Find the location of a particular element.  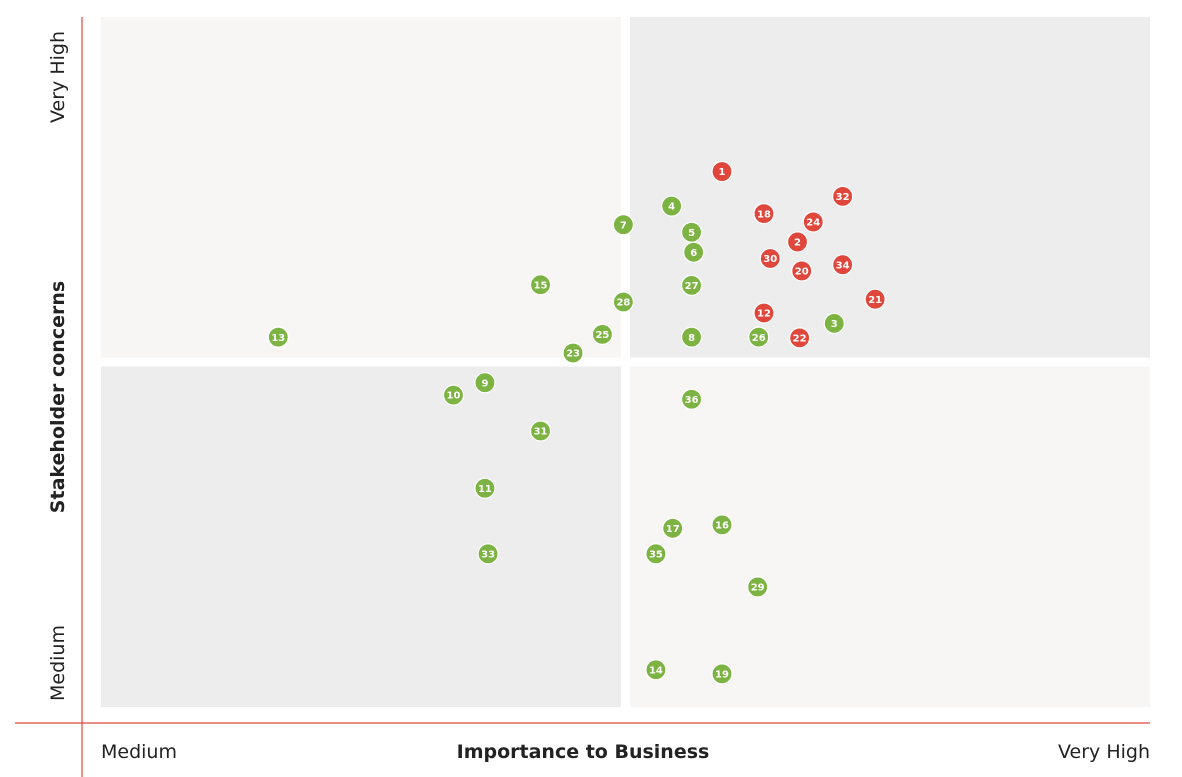

data-point-label: 20 is located at coordinates (802, 272).